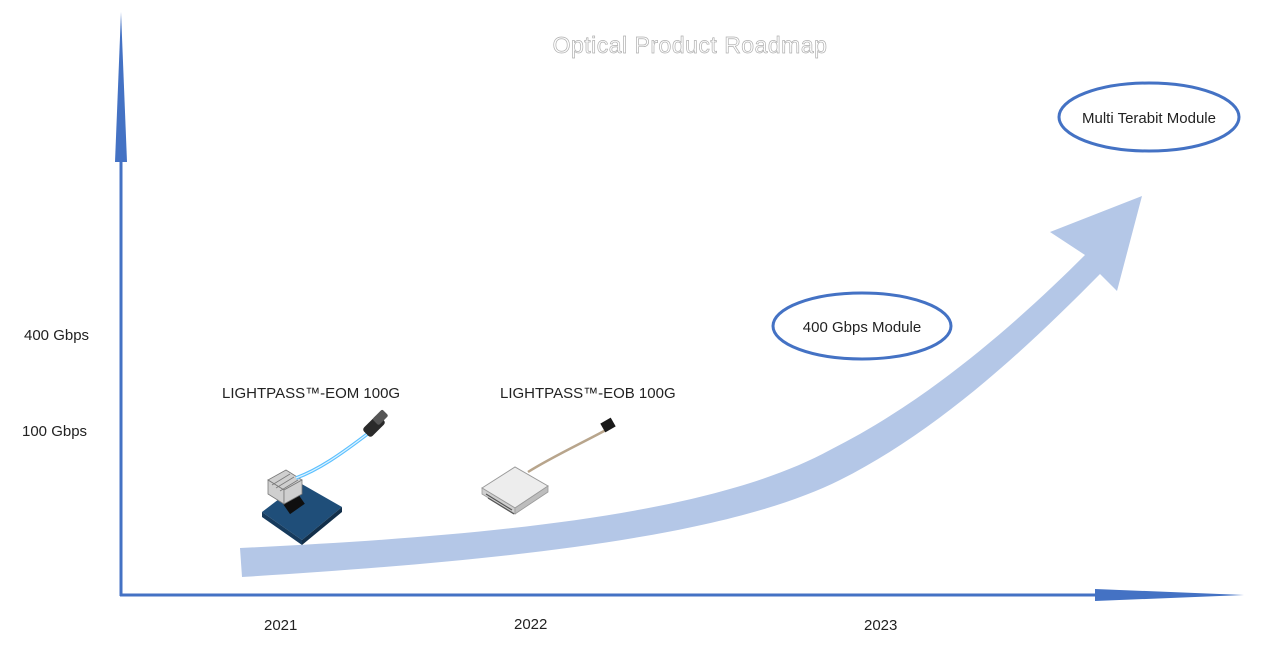 The image size is (1274, 646). Describe the element at coordinates (325, 477) in the screenshot. I see `eom-module-with-cable-icon` at that location.